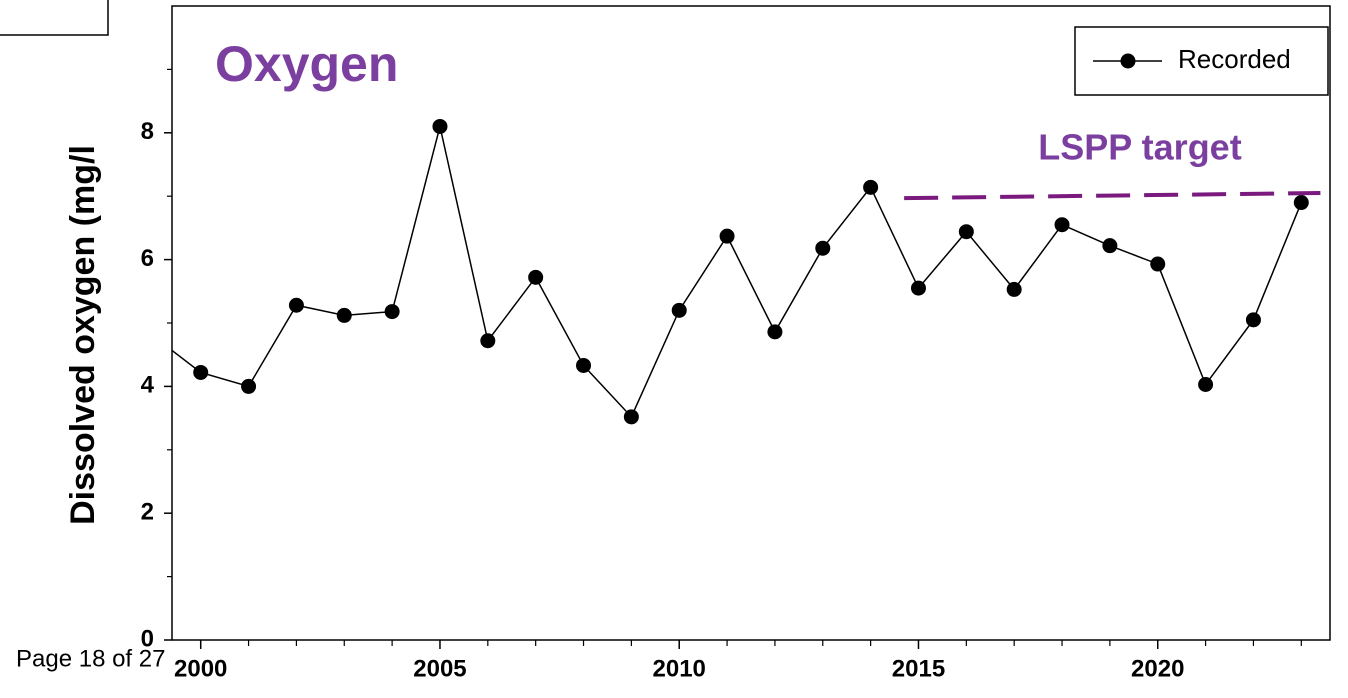  What do you see at coordinates (147, 512) in the screenshot?
I see `y-tick-label: 2` at bounding box center [147, 512].